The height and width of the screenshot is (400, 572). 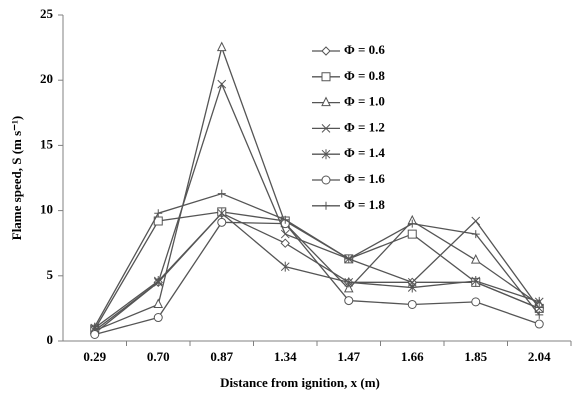 I want to click on x-tick-label: 1.85, so click(x=475, y=356).